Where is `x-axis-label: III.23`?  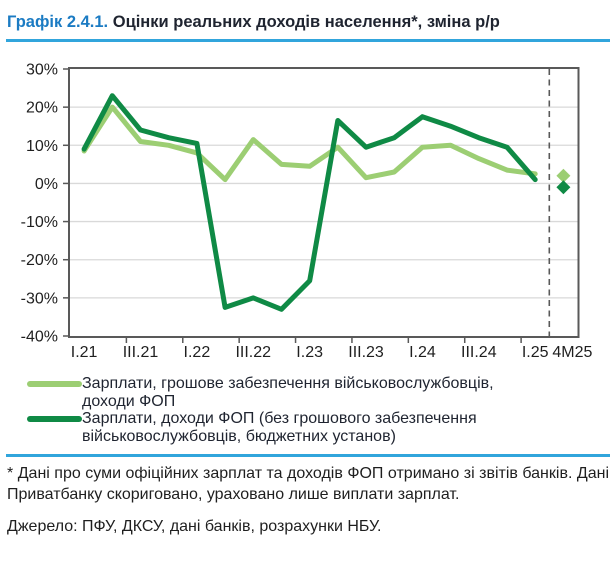
x-axis-label: III.23 is located at coordinates (366, 352).